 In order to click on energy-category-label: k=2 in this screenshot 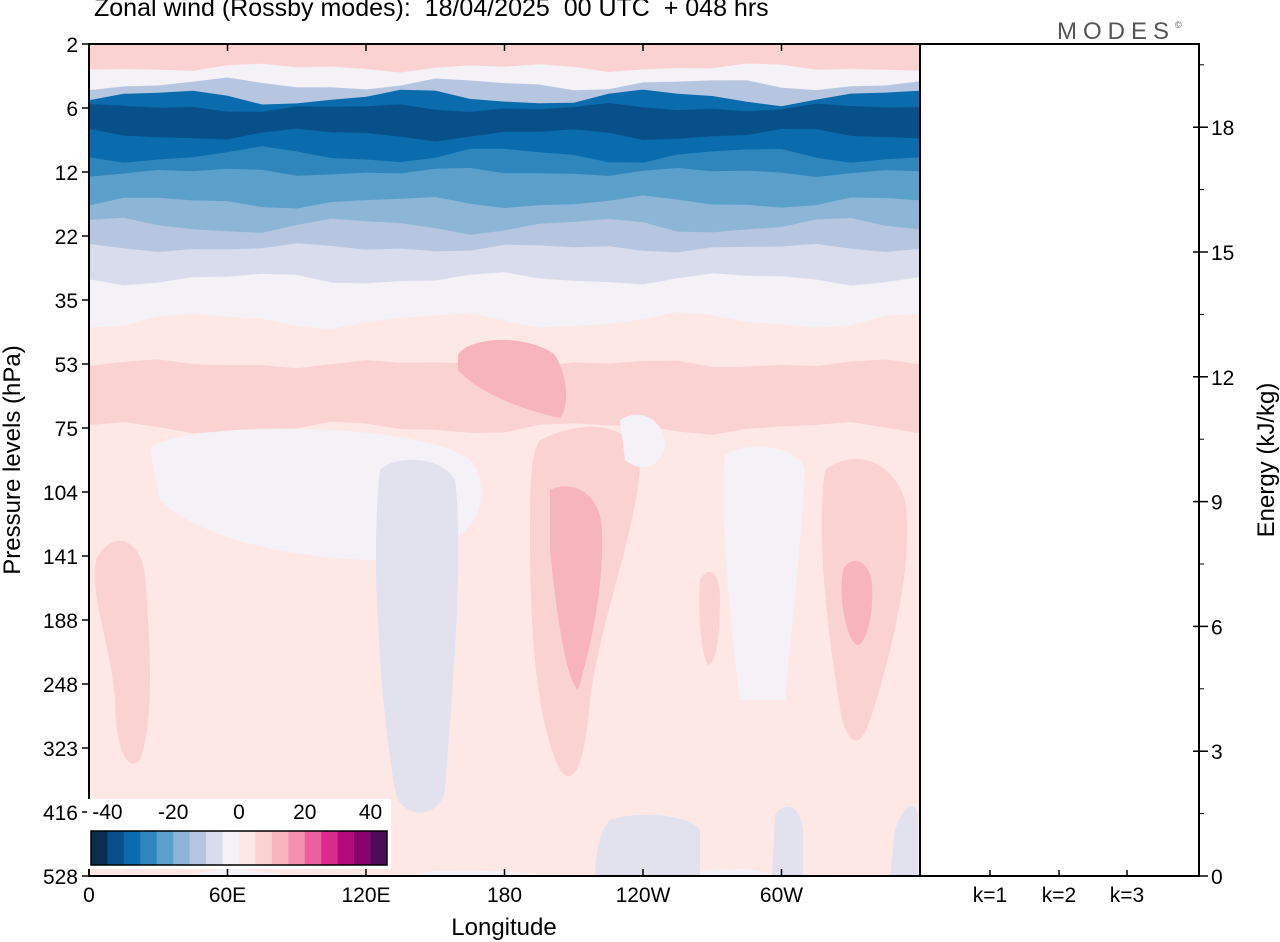, I will do `click(1059, 895)`.